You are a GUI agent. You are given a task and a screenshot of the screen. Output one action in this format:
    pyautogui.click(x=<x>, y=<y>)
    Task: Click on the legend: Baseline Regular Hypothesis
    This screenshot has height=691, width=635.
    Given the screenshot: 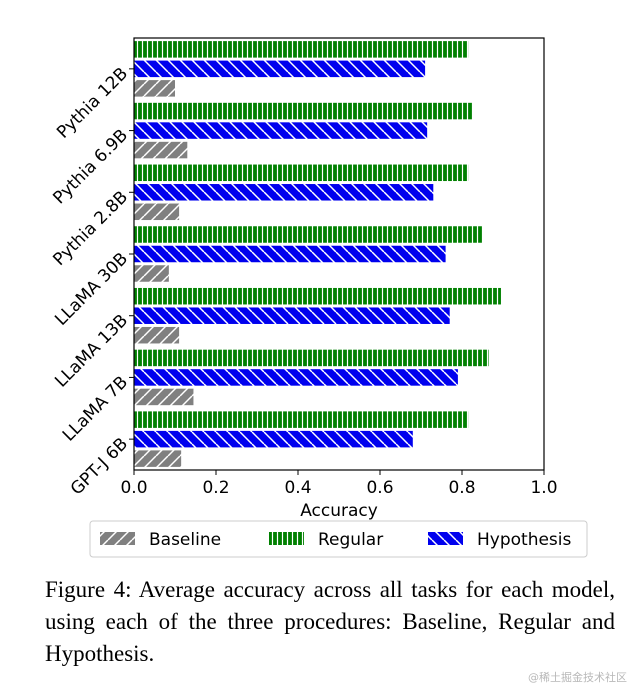 What is the action you would take?
    pyautogui.click(x=338, y=539)
    